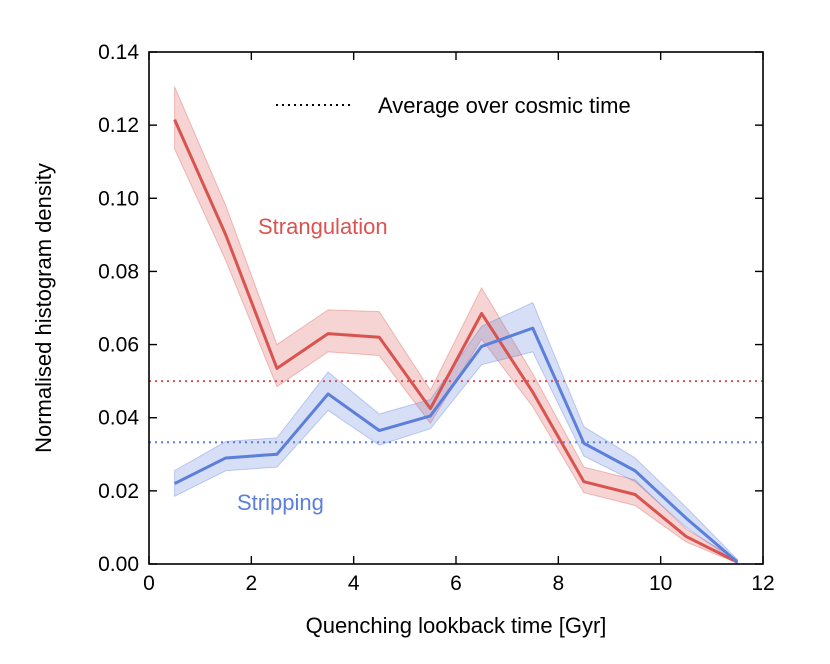 The height and width of the screenshot is (664, 830). I want to click on x-tick-label: 2, so click(251, 583).